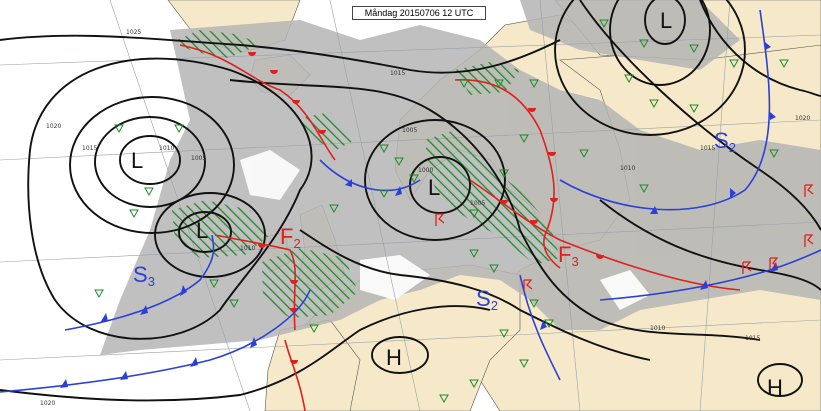 This screenshot has height=411, width=821. I want to click on front-label-f3: F3, so click(568, 255).